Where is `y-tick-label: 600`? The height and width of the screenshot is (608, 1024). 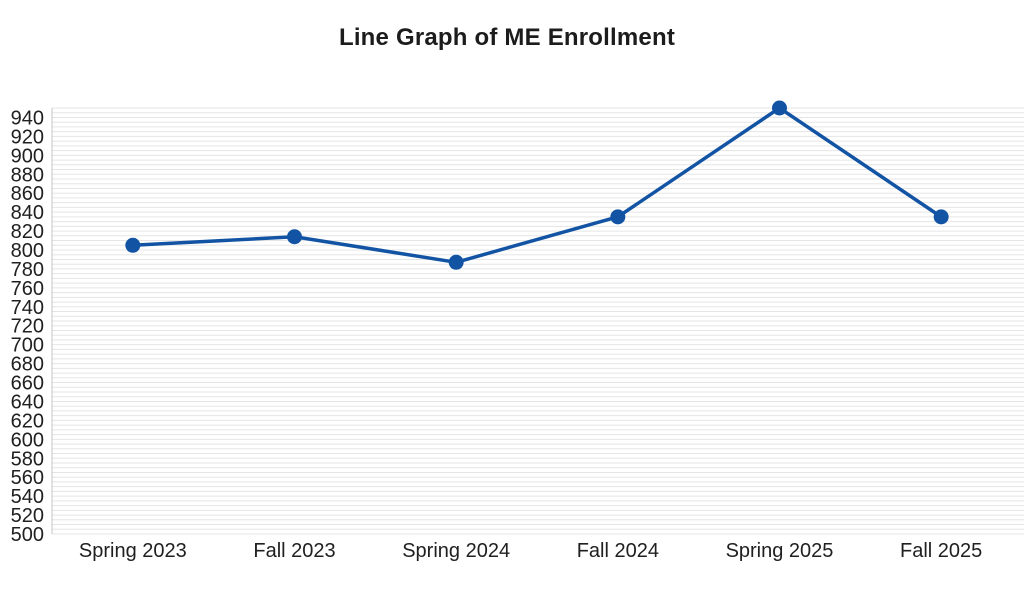 y-tick-label: 600 is located at coordinates (27, 440).